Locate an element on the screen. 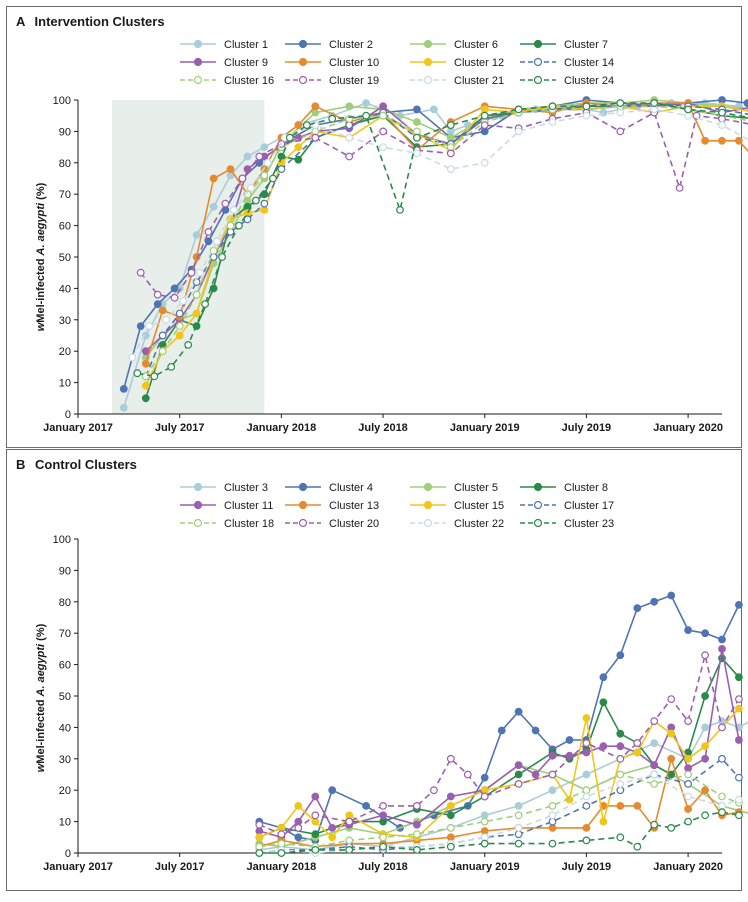 The width and height of the screenshot is (748, 902). panel-b-xtick-label: January 2017 is located at coordinates (78, 867).